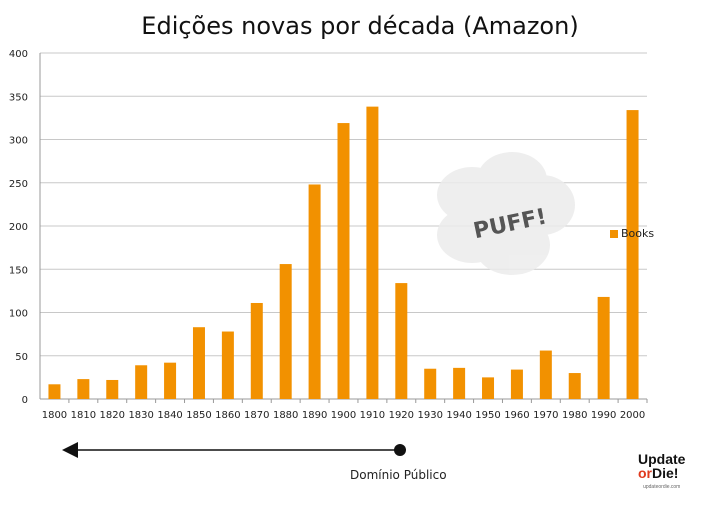  I want to click on x-tick-label: 1810, so click(83, 415).